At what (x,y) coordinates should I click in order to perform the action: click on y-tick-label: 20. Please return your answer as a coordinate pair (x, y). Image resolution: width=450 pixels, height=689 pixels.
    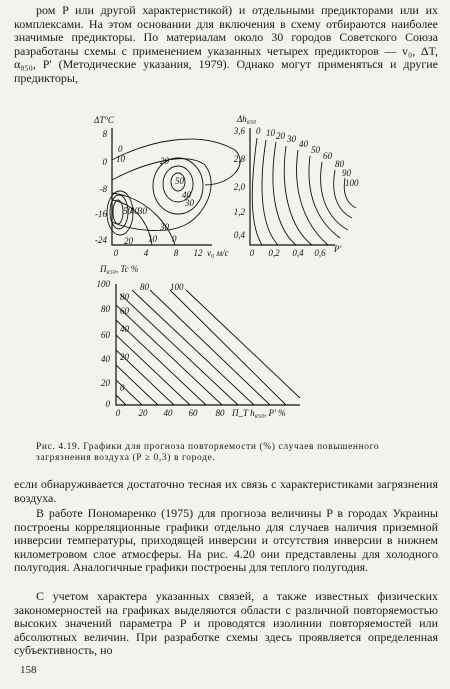
    Looking at the image, I should click on (106, 383).